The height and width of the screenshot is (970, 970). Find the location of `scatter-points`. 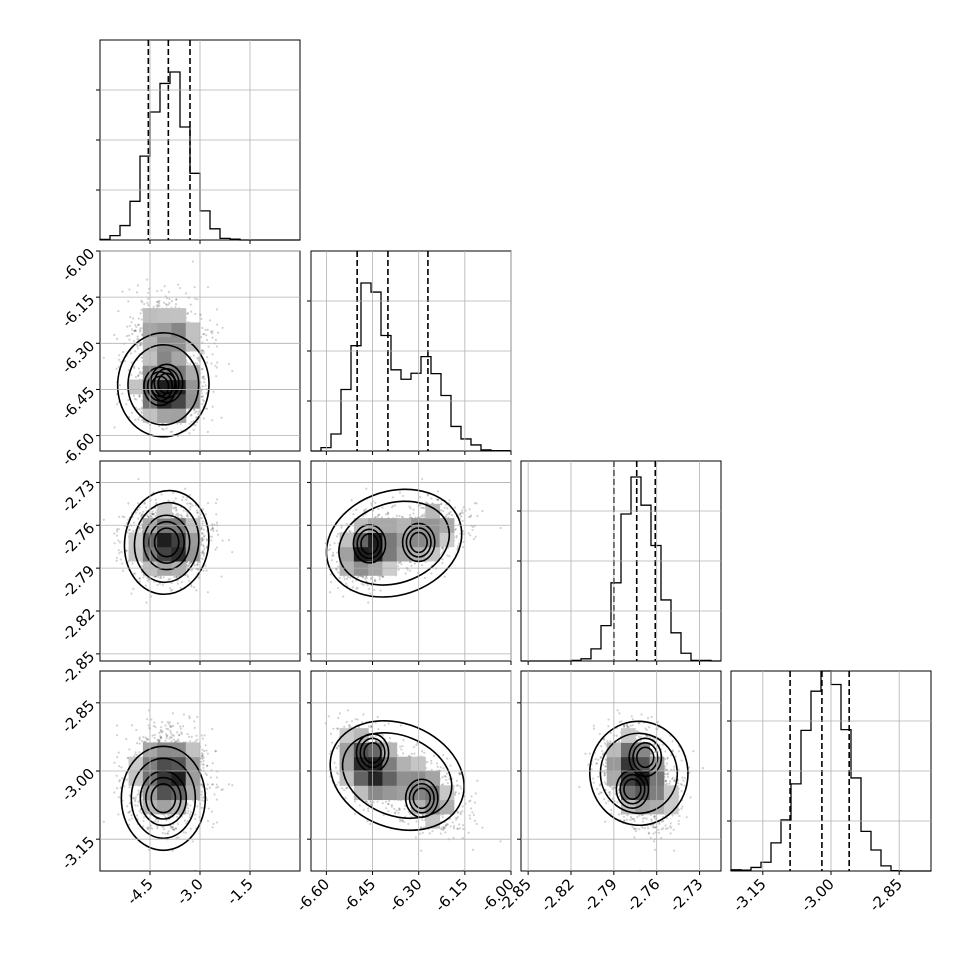

scatter-points is located at coordinates (168, 349).